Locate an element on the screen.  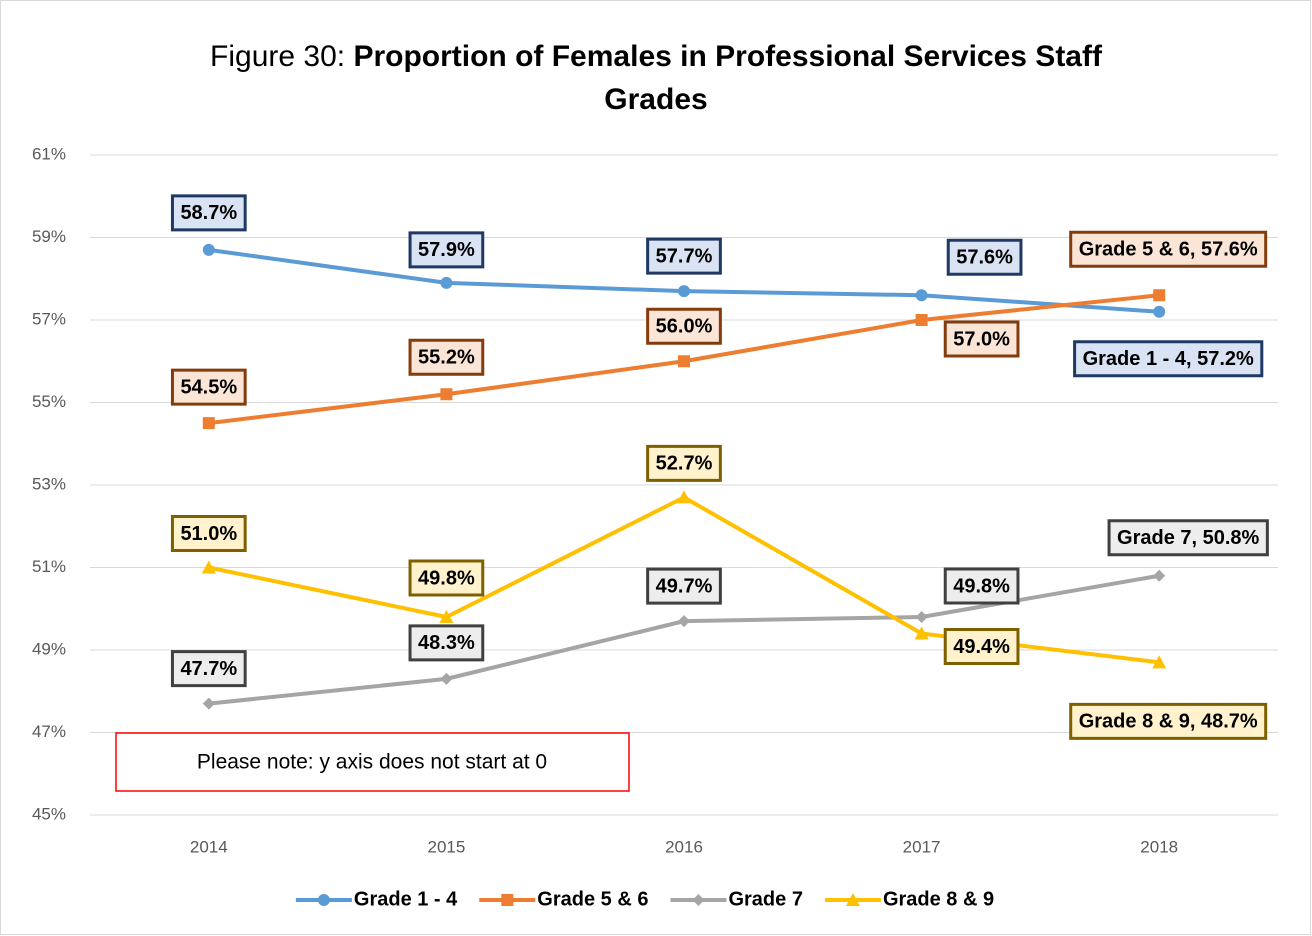
data-label: 57.7% is located at coordinates (684, 256).